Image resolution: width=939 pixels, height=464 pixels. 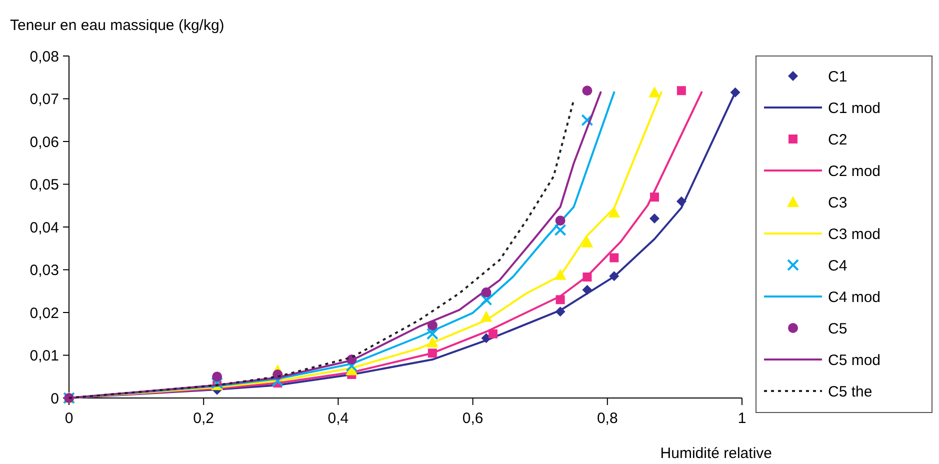 What do you see at coordinates (742, 418) in the screenshot?
I see `x-tick-label: 1` at bounding box center [742, 418].